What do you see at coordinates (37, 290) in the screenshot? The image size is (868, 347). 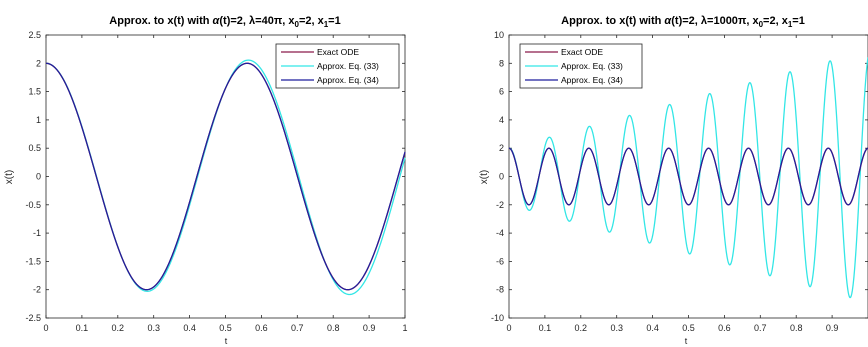 I see `chart-1-y-tick-label: -2` at bounding box center [37, 290].